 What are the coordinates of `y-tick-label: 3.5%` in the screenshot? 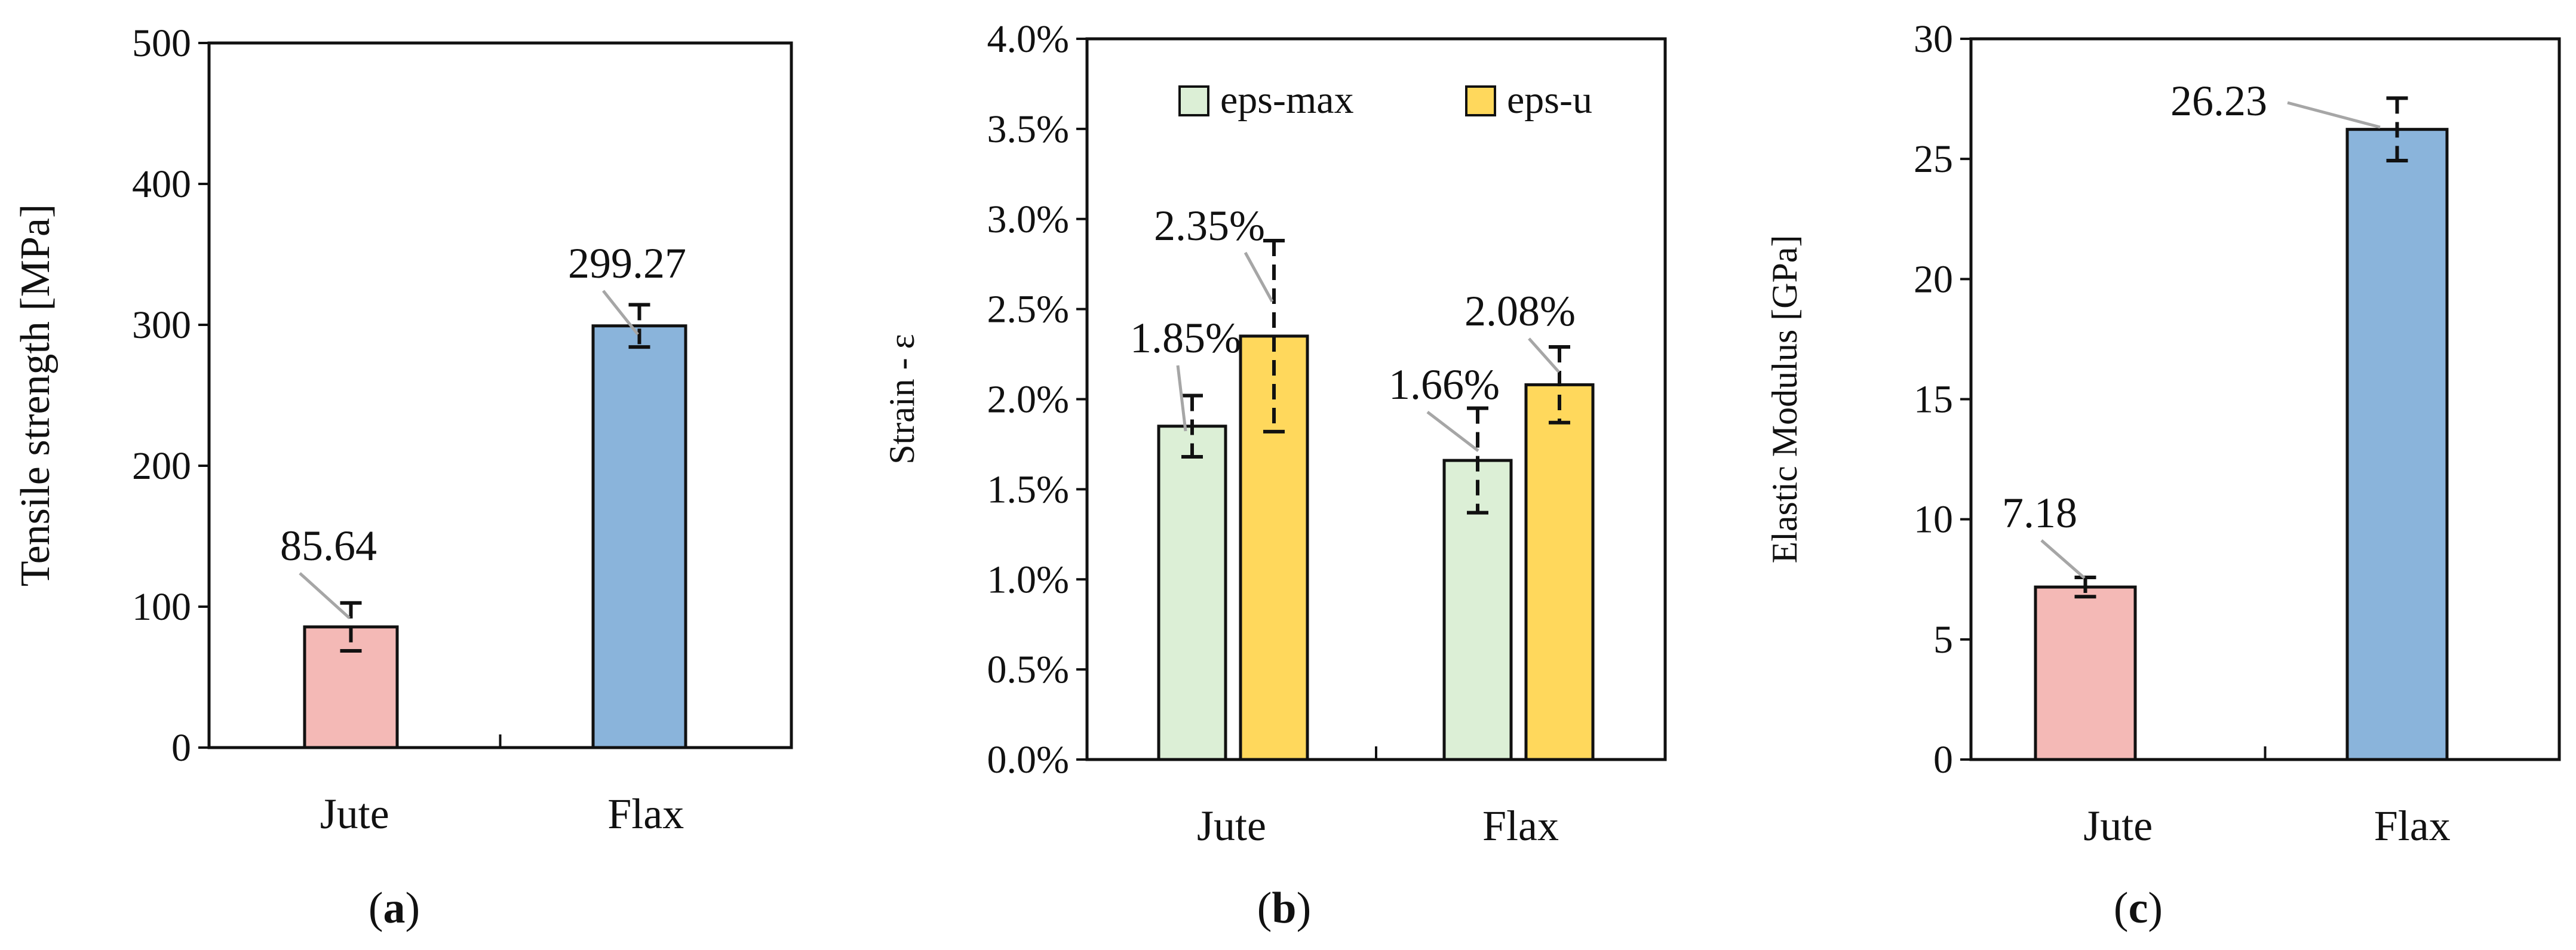 It's located at (1028, 129).